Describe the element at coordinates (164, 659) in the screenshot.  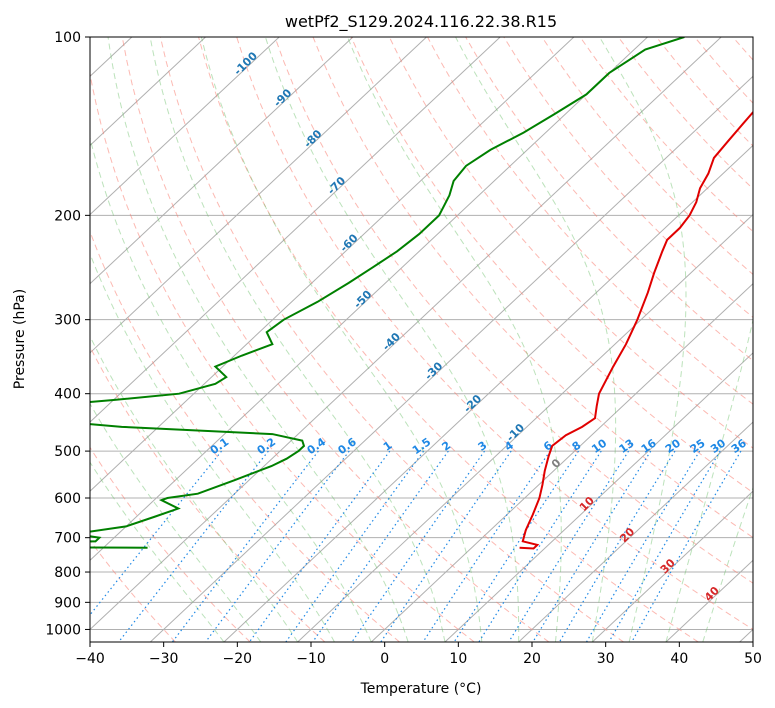
I see `x-tick-label: −30` at that location.